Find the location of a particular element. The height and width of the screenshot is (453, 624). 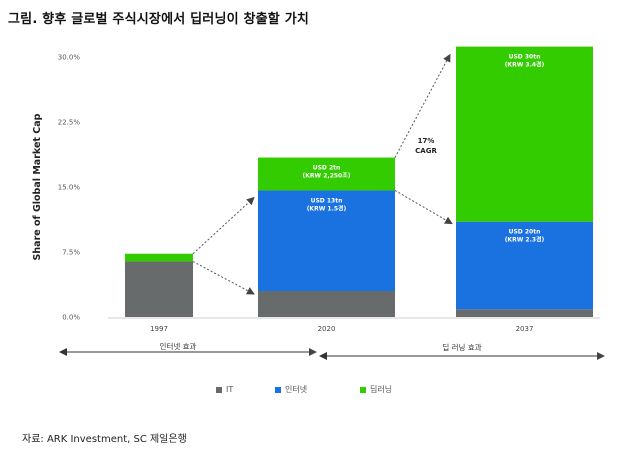

bar-value-label: USD 2tn is located at coordinates (327, 168).